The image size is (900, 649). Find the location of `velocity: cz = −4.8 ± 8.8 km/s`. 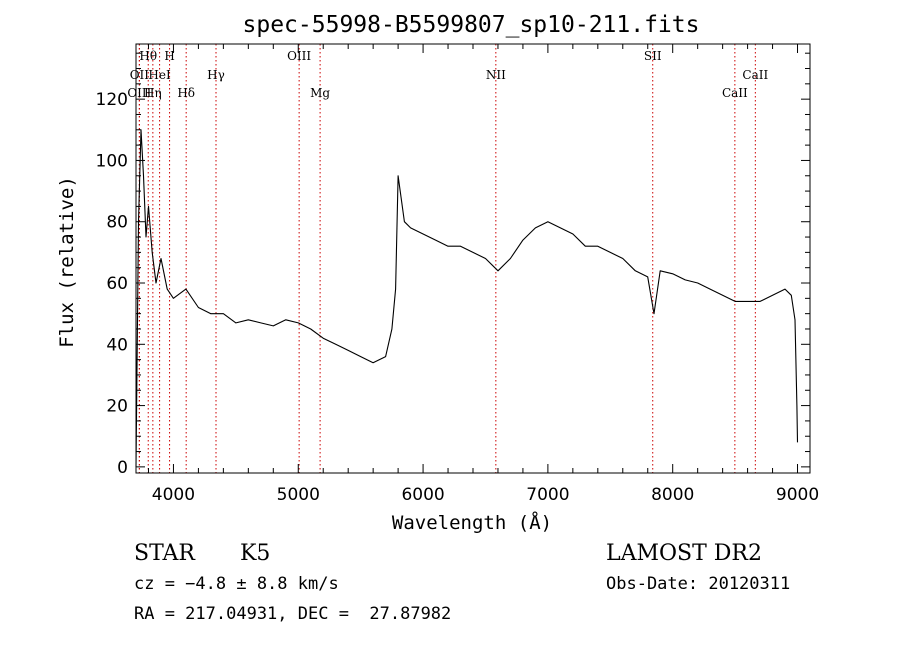

velocity: cz = −4.8 ± 8.8 km/s is located at coordinates (236, 584).